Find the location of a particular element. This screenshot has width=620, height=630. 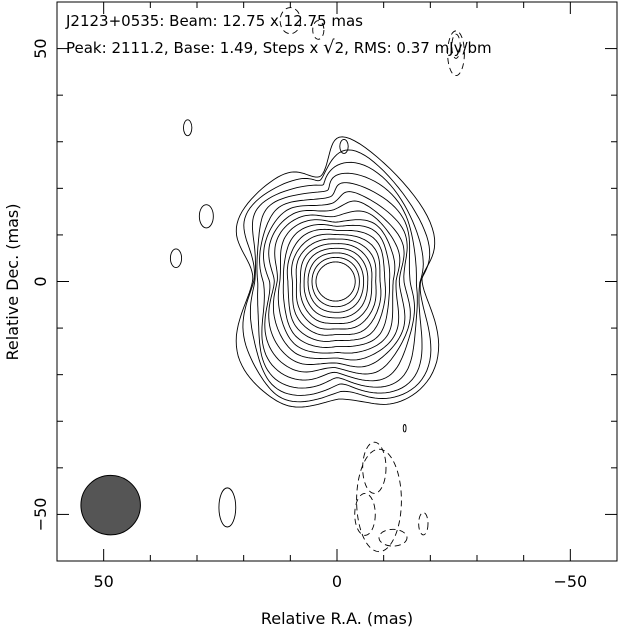

y-axis-label: Relative Dec. (mas) is located at coordinates (12, 282).